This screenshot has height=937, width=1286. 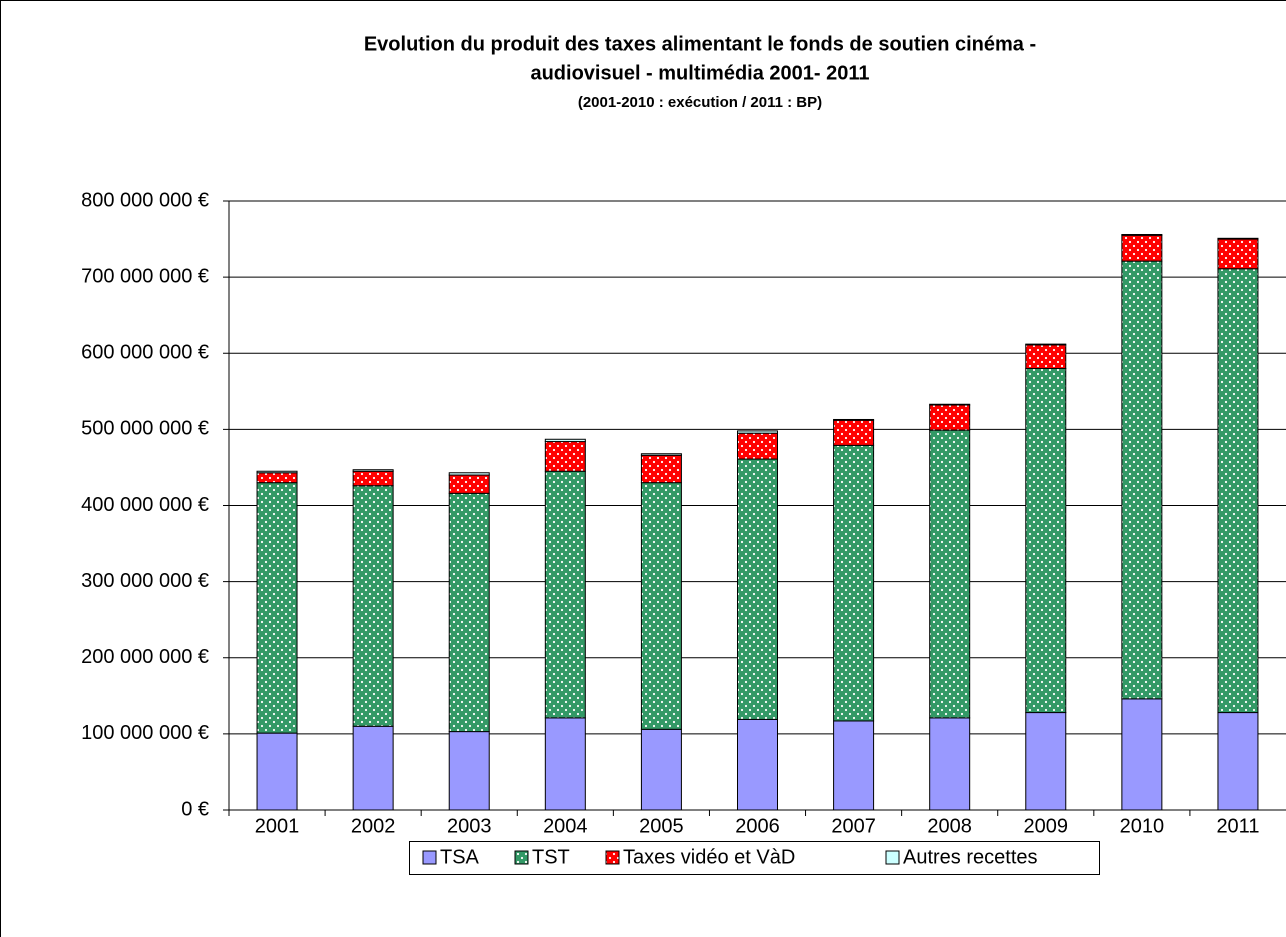 What do you see at coordinates (565, 826) in the screenshot?
I see `x-tick-label: 2004` at bounding box center [565, 826].